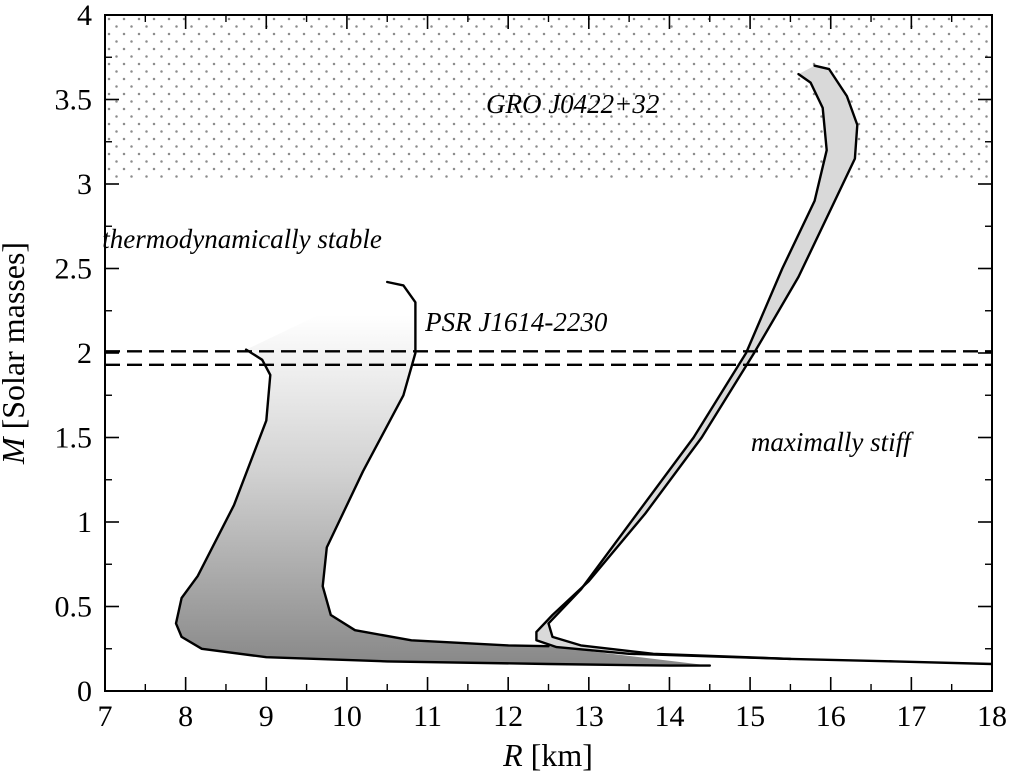 This screenshot has width=1014, height=775. Describe the element at coordinates (84, 522) in the screenshot. I see `y-tick-label: 1` at that location.